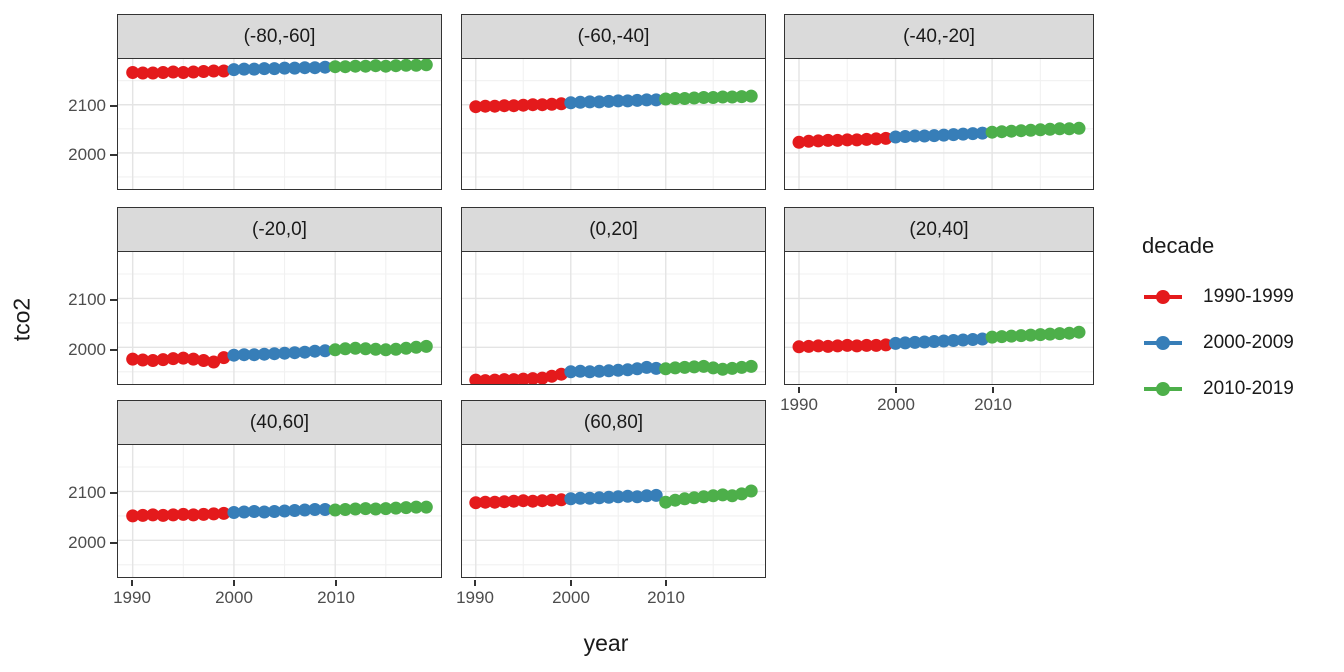 This screenshot has height=672, width=1344. What do you see at coordinates (1217, 297) in the screenshot?
I see `legend-entry: 1990-1999` at bounding box center [1217, 297].